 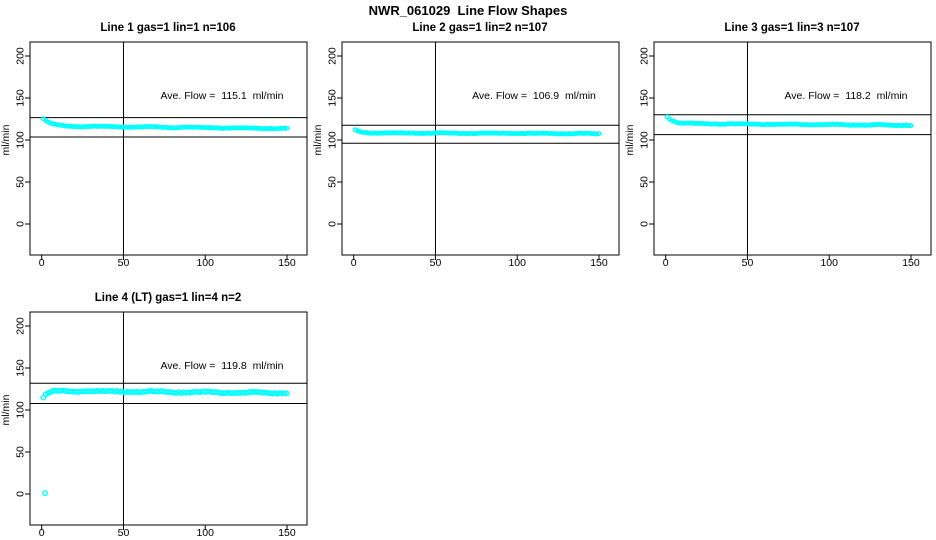 I want to click on subplot-title: Line 2 gas=1 lin=2 n=107, so click(x=479, y=28).